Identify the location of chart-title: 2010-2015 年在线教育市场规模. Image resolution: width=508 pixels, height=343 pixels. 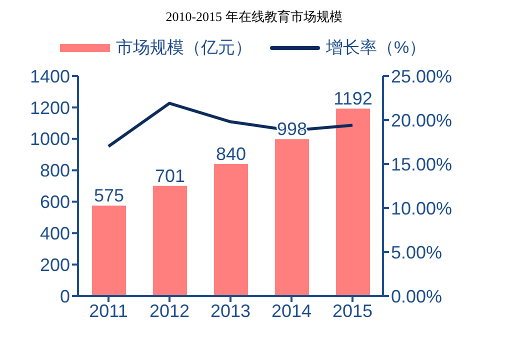
(254, 17).